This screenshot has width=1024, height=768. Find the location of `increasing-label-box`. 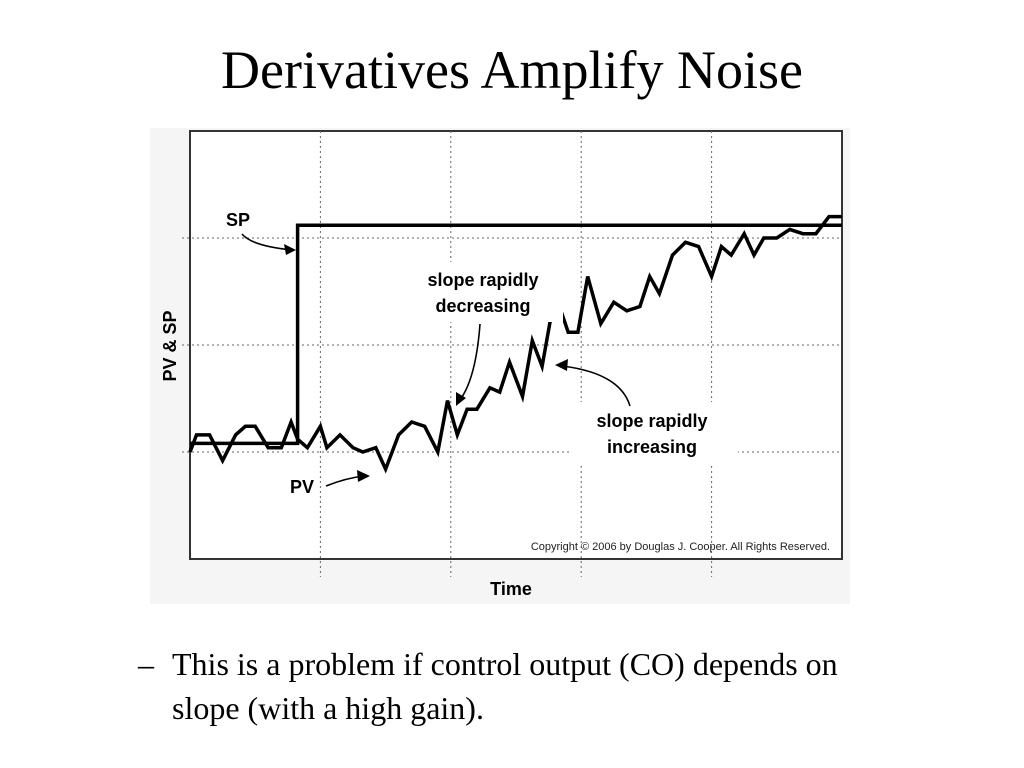

increasing-label-box is located at coordinates (654, 433).